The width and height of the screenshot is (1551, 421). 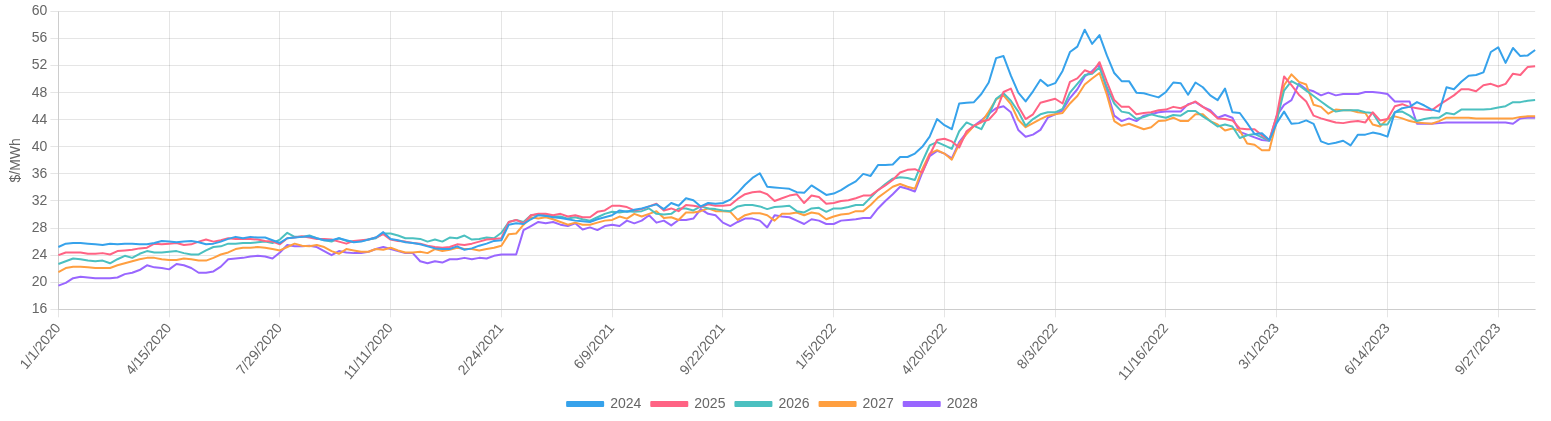 I want to click on y-tick-label: 52, so click(x=39, y=64).